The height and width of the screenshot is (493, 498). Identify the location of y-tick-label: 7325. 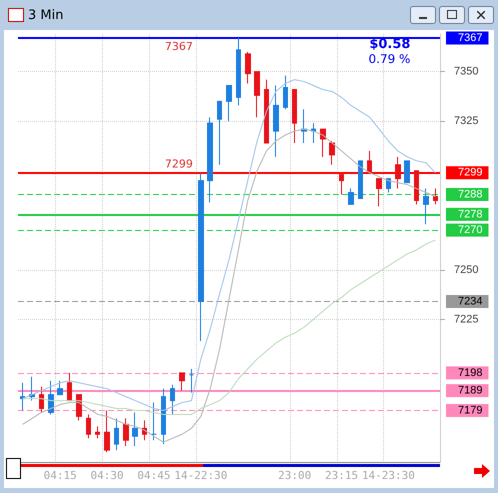
(466, 121).